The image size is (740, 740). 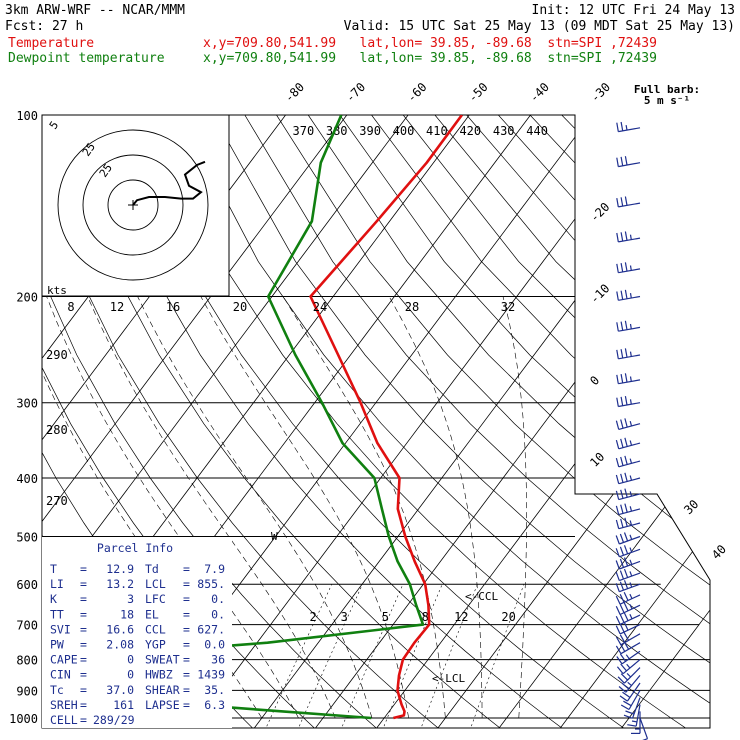 I want to click on parcel-key: SREH, so click(x=64, y=705).